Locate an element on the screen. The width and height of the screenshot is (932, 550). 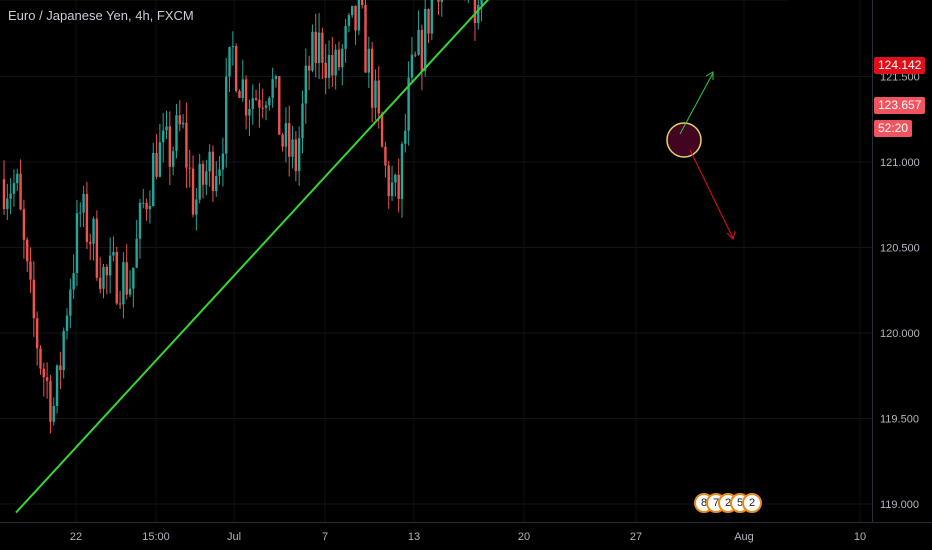
y-tick-label: 121.000 is located at coordinates (900, 163).